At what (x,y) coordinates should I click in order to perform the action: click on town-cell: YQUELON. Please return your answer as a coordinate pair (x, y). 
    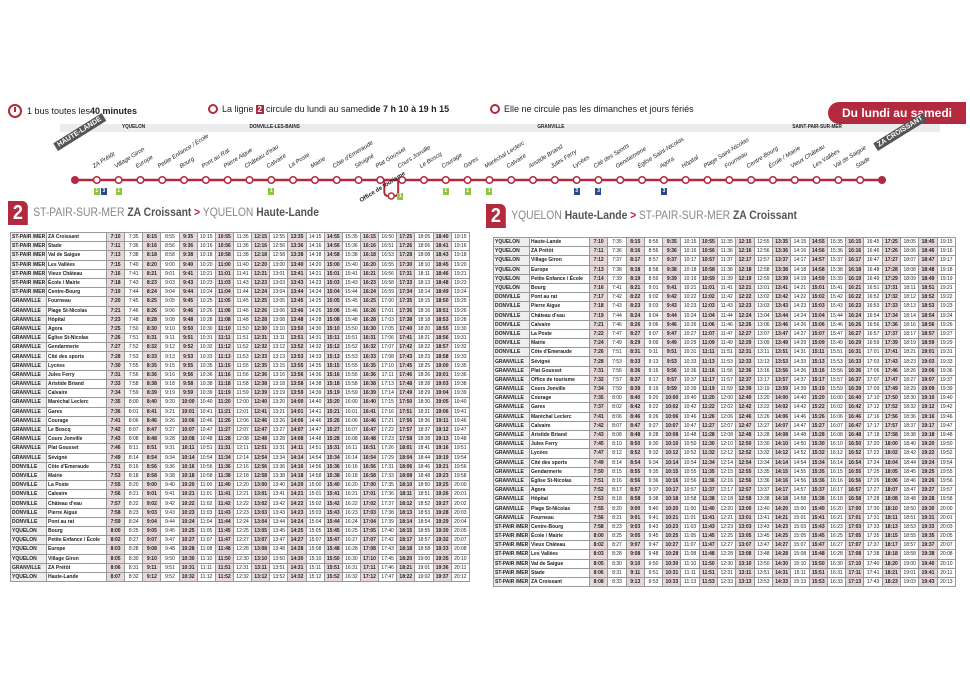
    Looking at the image, I should click on (28, 558).